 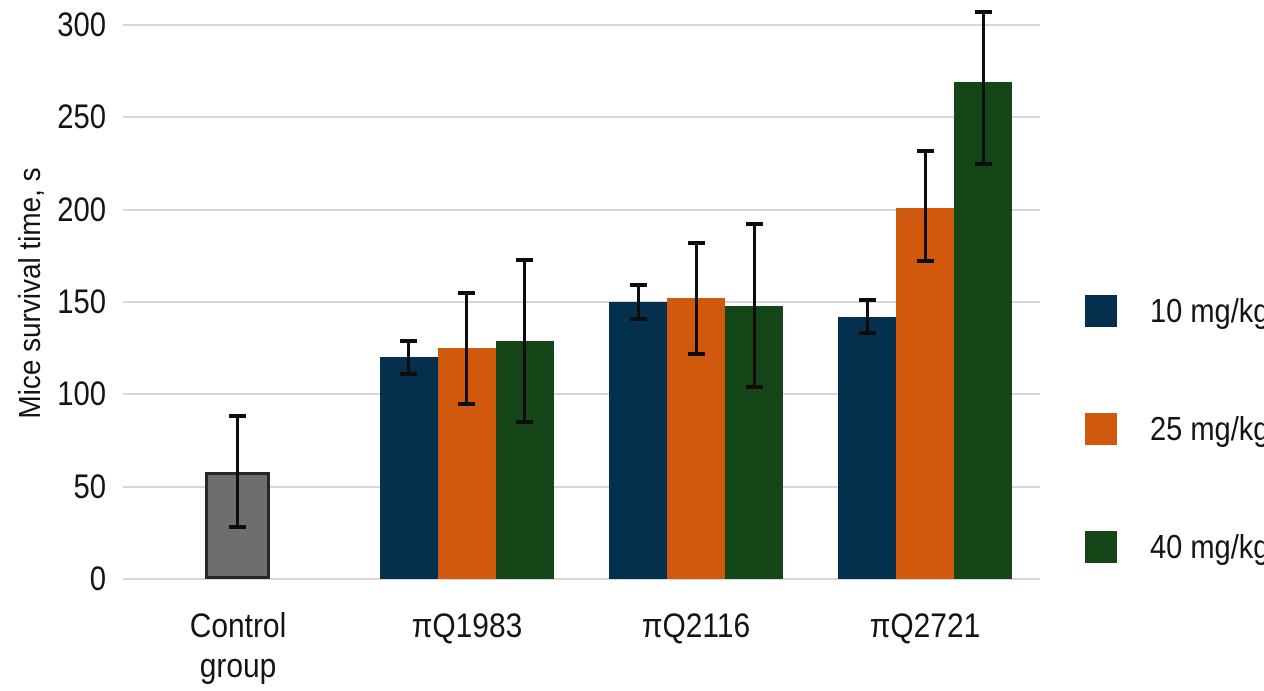 I want to click on y-tick-label: 100, so click(x=81, y=394).